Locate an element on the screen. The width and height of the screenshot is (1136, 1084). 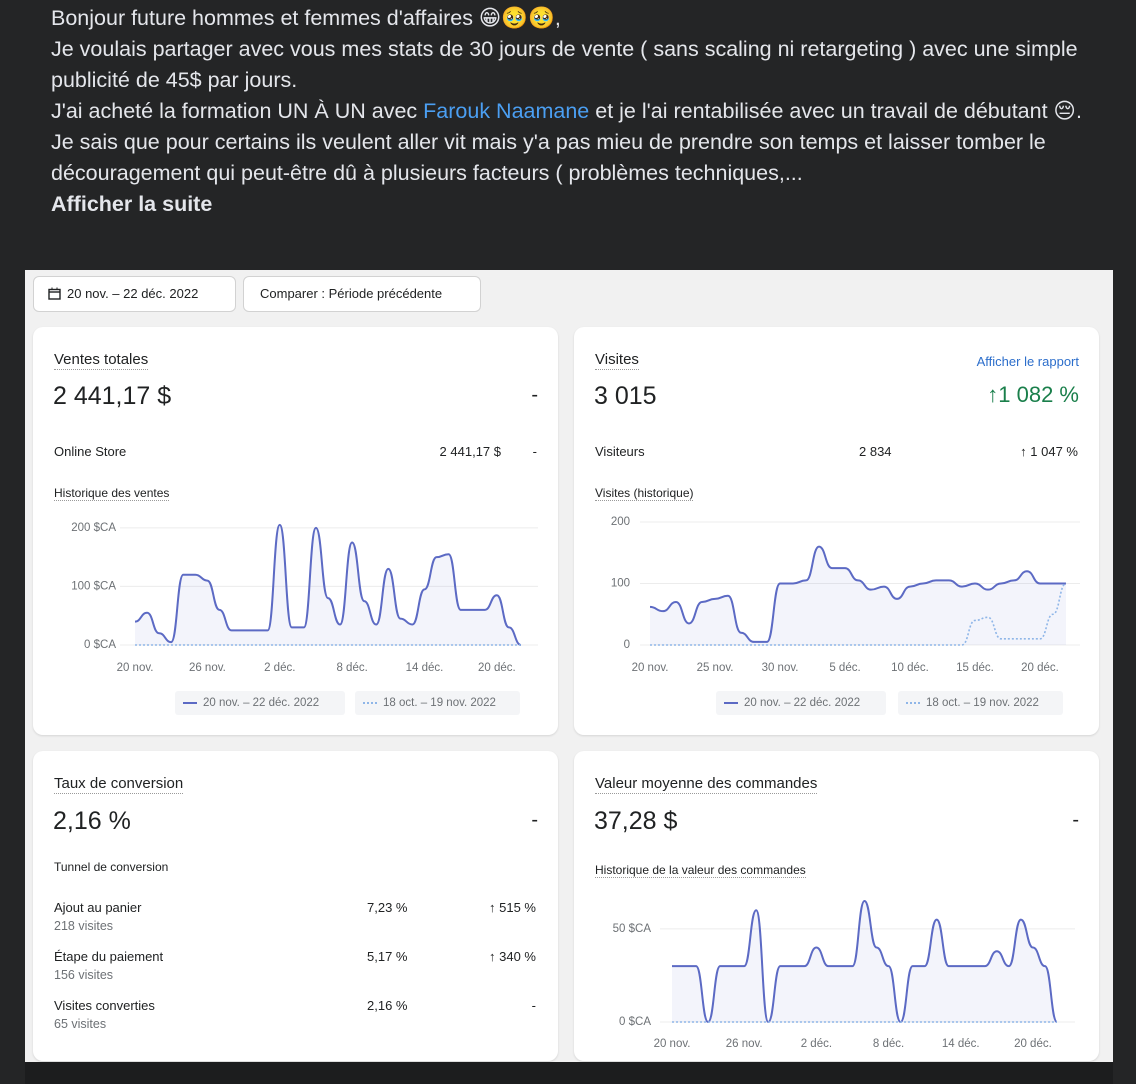
footer-bar is located at coordinates (569, 1073).